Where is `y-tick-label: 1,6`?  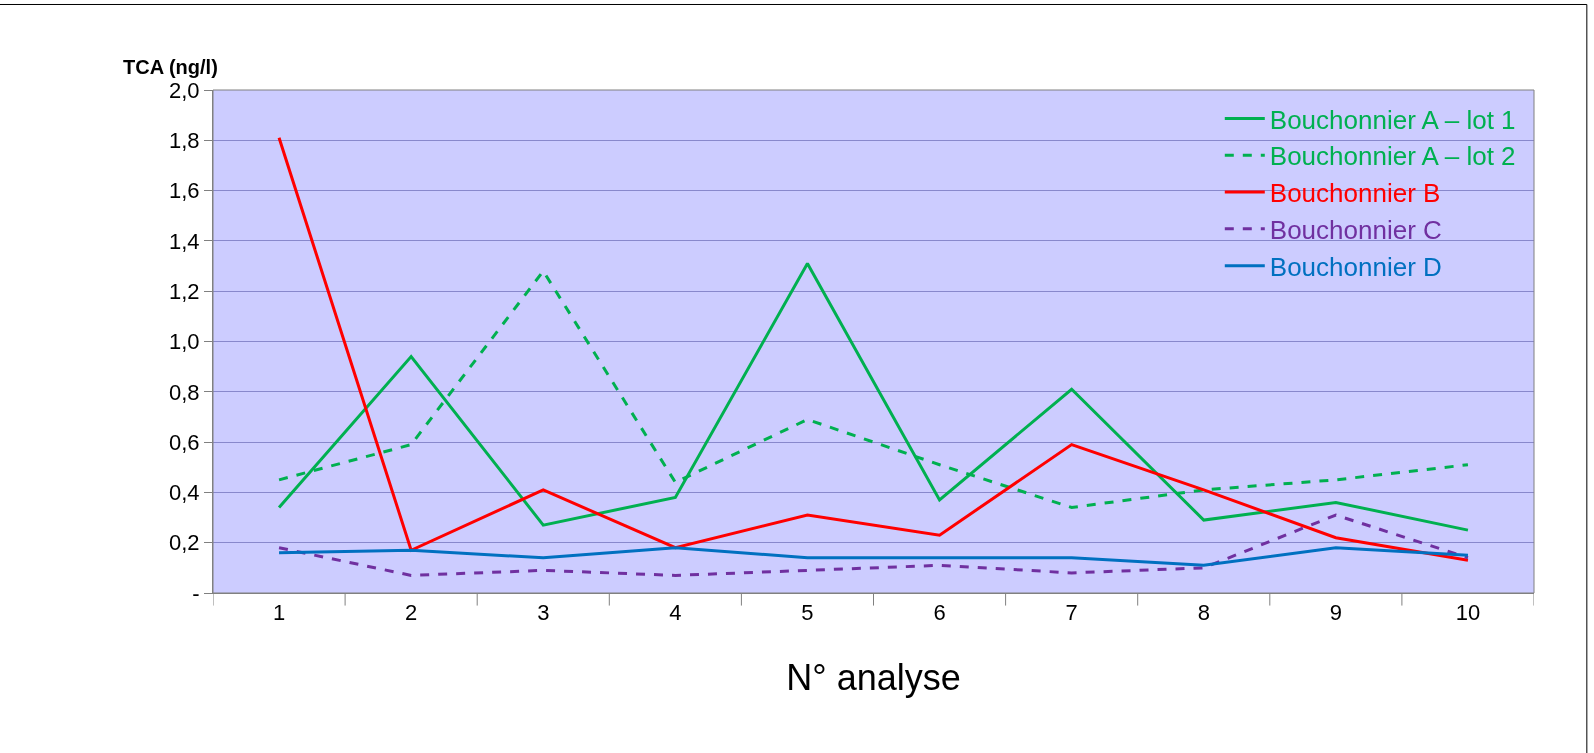 y-tick-label: 1,6 is located at coordinates (184, 191).